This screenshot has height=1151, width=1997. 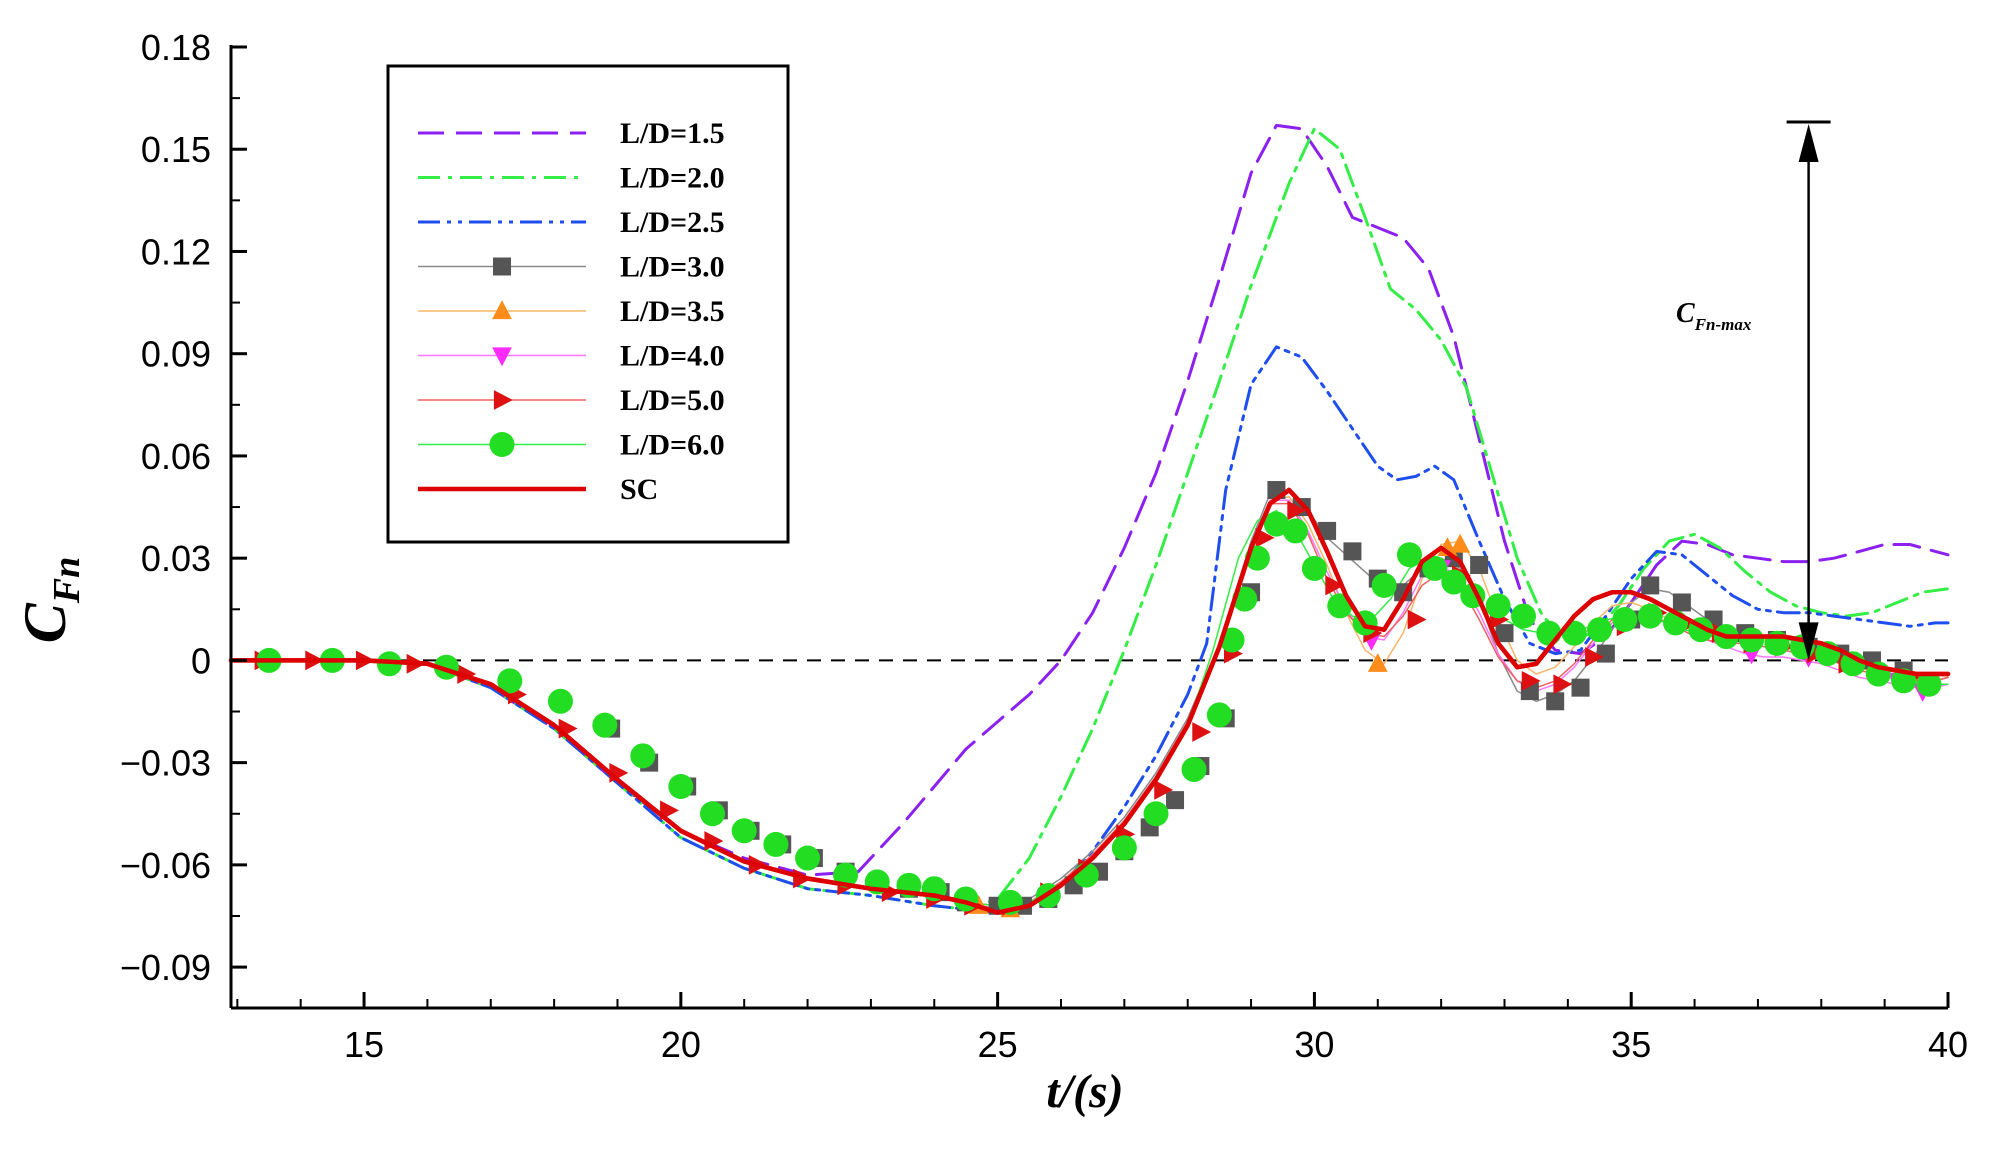 I want to click on legend-item: SC, so click(x=538, y=489).